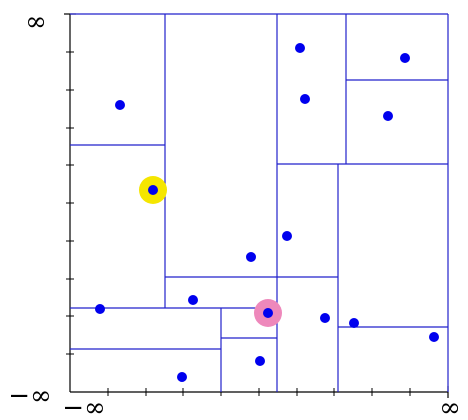 Image resolution: width=468 pixels, height=420 pixels. Describe the element at coordinates (36, 22) in the screenshot. I see `y-axis-max-label: ∞` at that location.